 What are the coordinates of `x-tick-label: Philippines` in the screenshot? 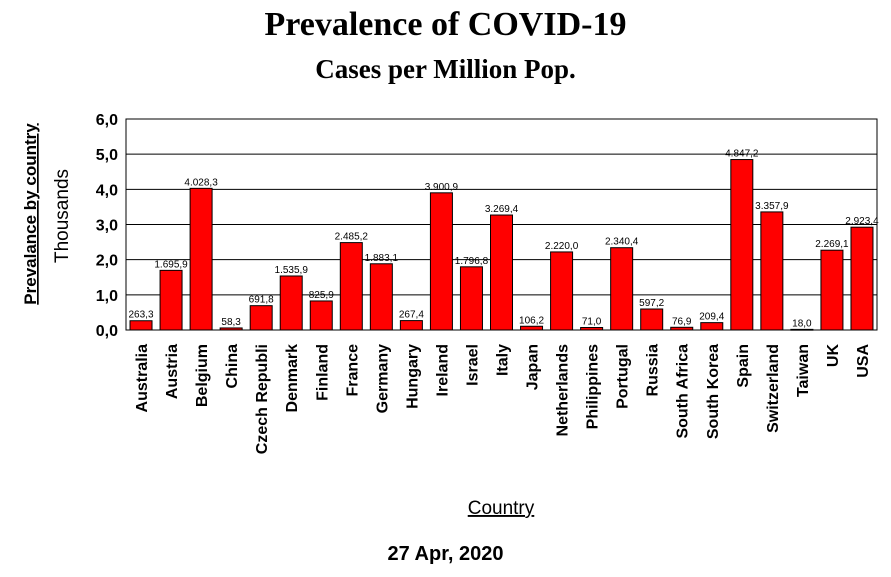 It's located at (593, 386).